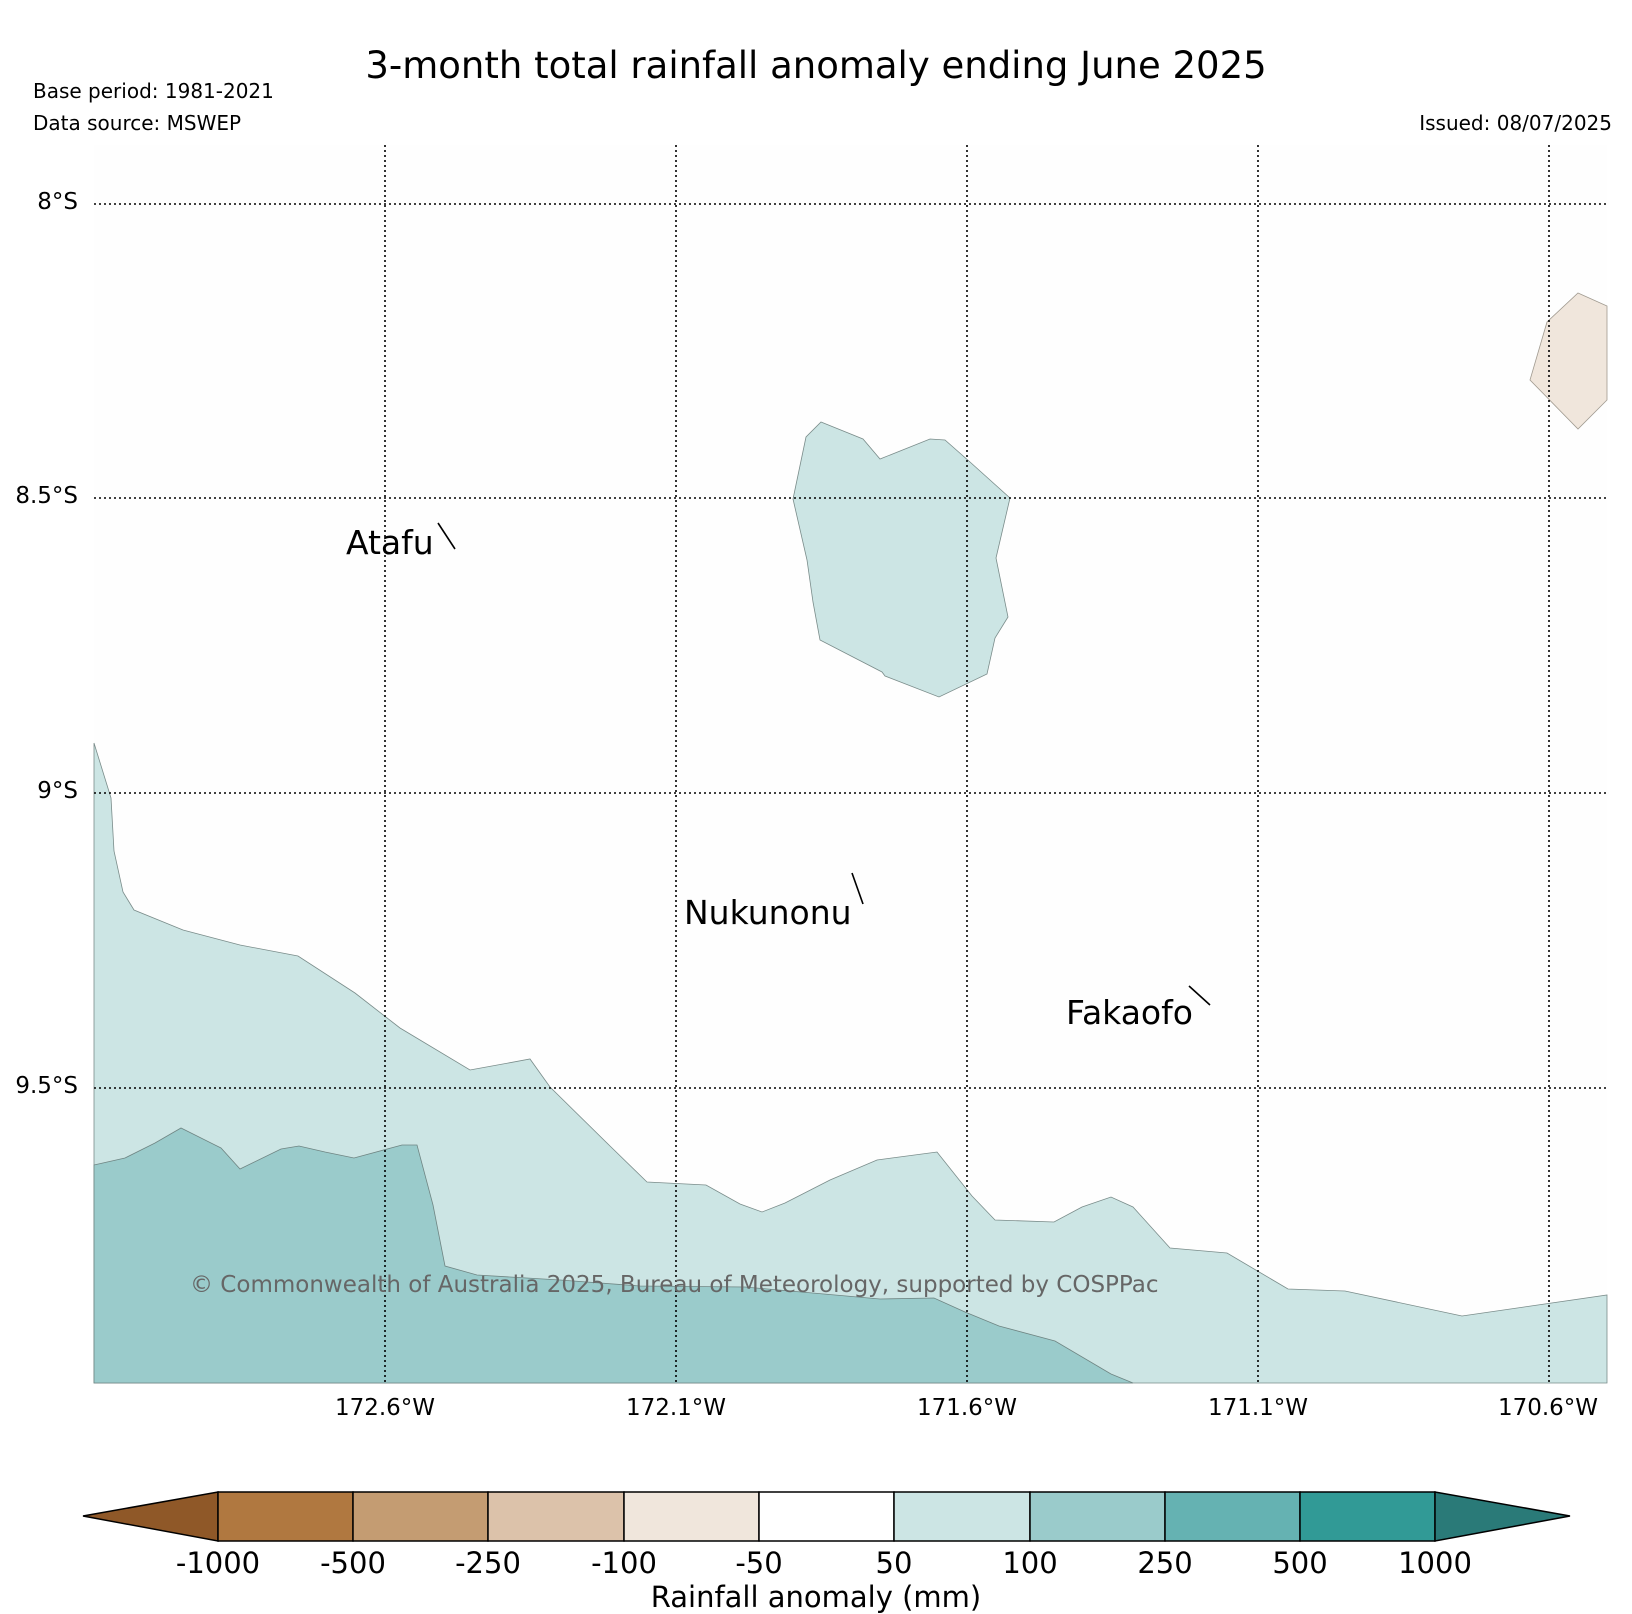 This screenshot has height=1614, width=1632. Describe the element at coordinates (137, 123) in the screenshot. I see `data-source-note: Data source: MSWEP` at that location.